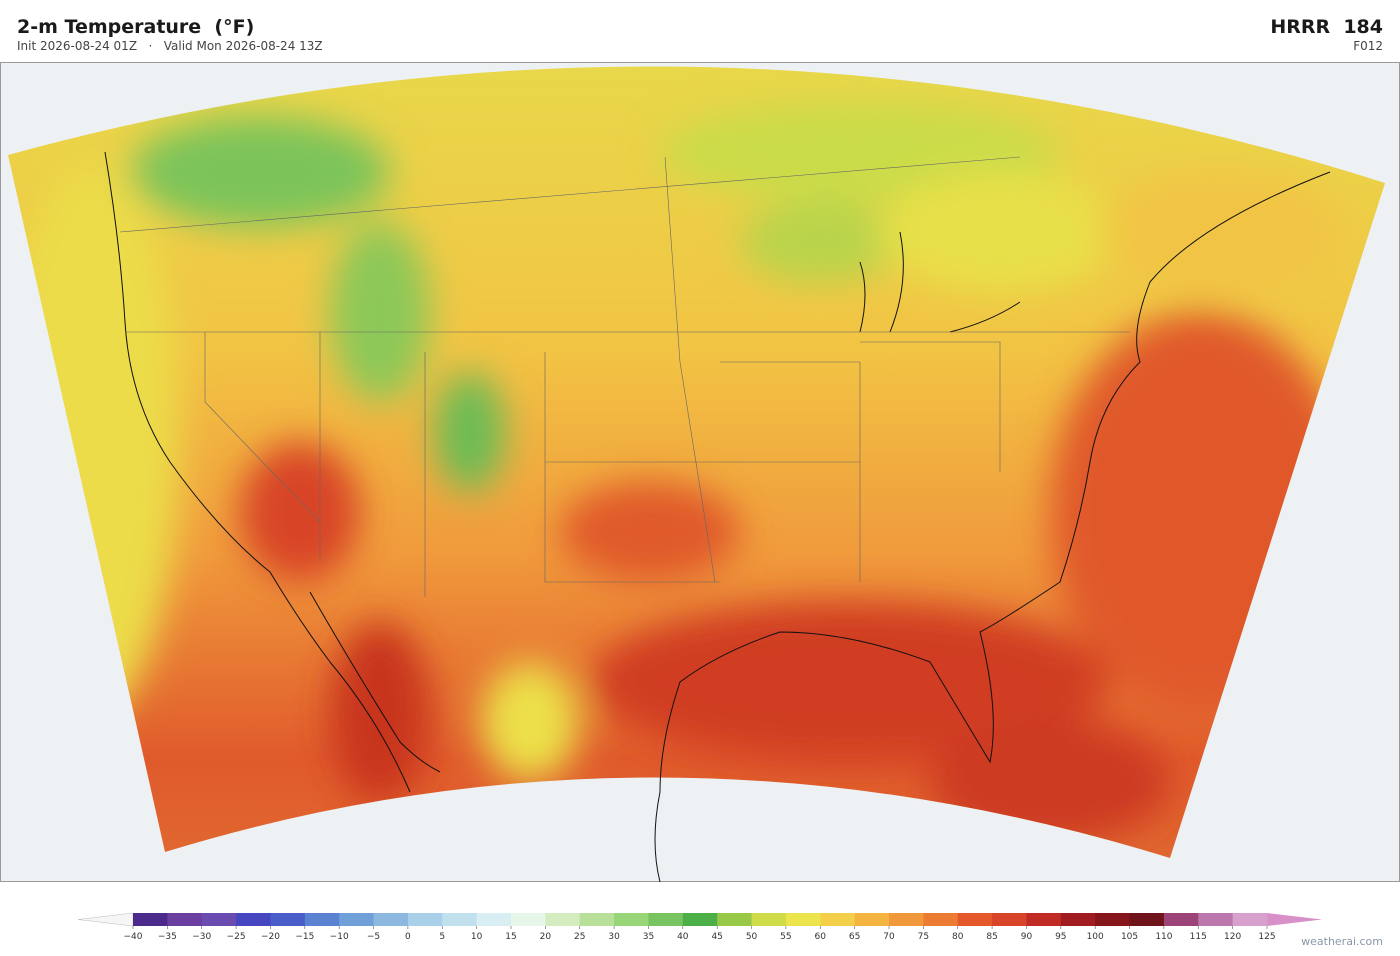  Describe the element at coordinates (1129, 936) in the screenshot. I see `colorbar-tick-label: 105` at that location.